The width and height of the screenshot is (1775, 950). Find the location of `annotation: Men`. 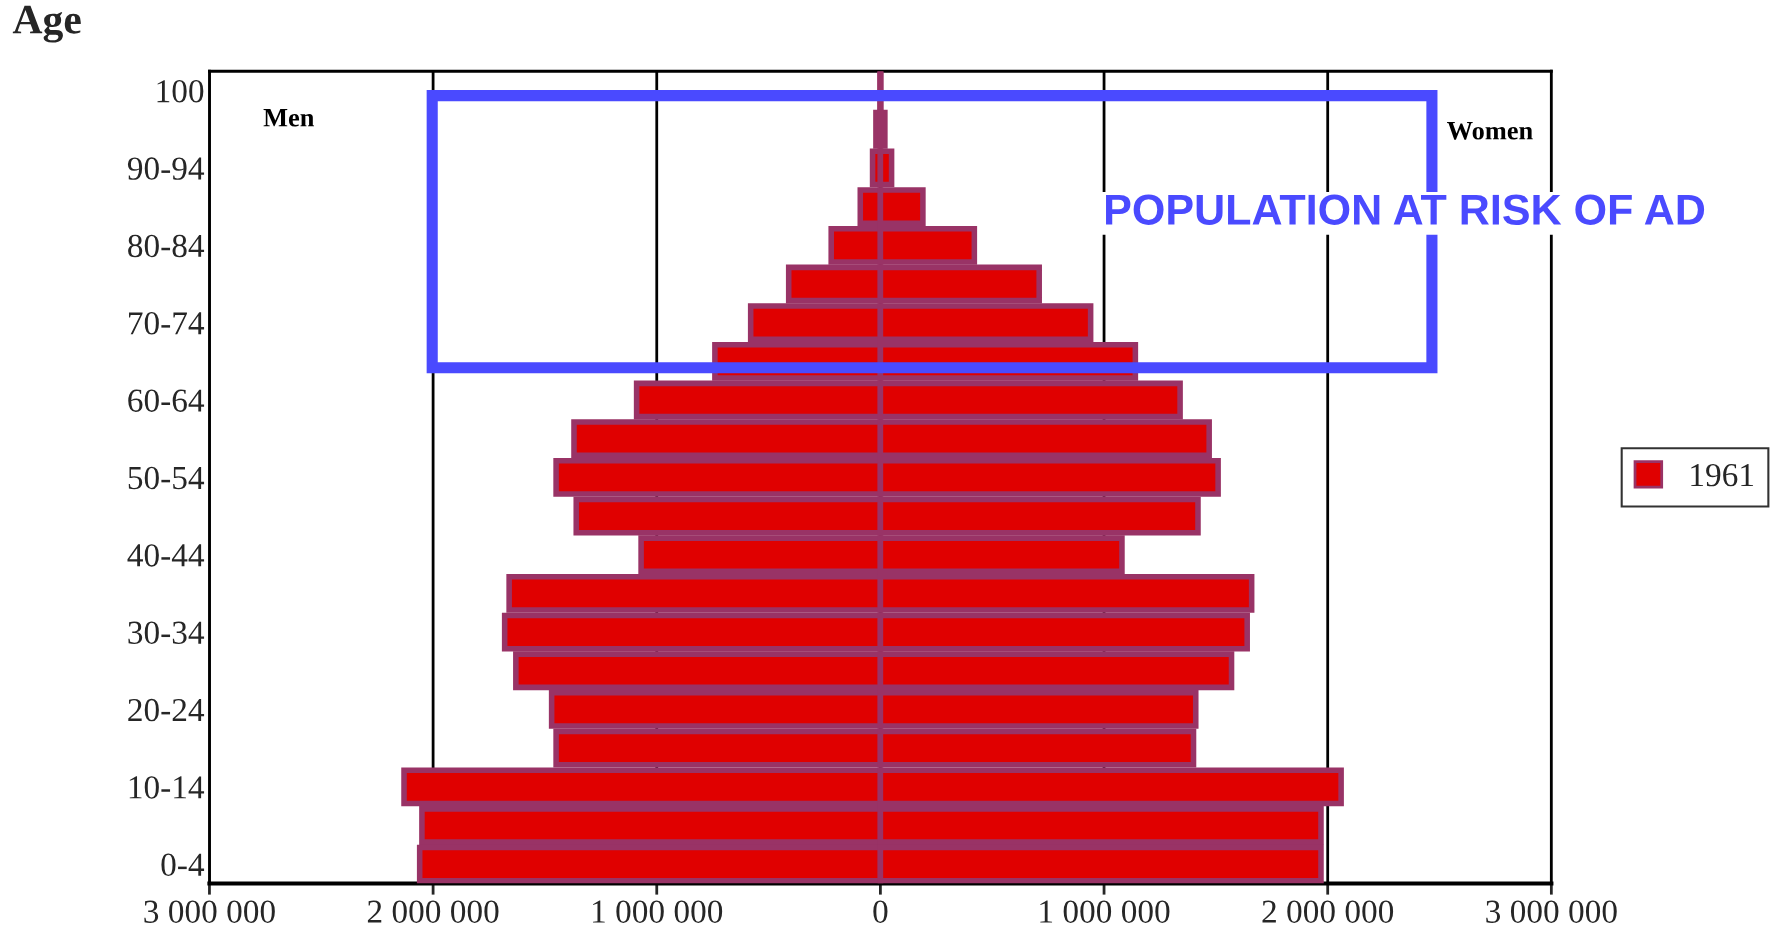

annotation: Men is located at coordinates (289, 118).